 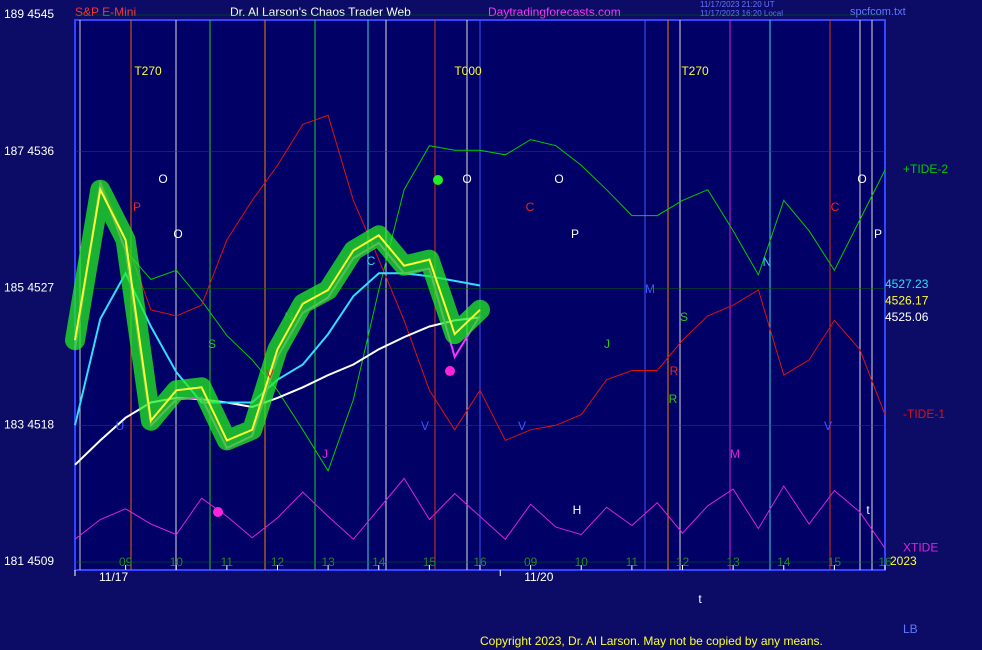 I want to click on timestamp: 11/17/2023 21:20 UT, so click(x=737, y=4).